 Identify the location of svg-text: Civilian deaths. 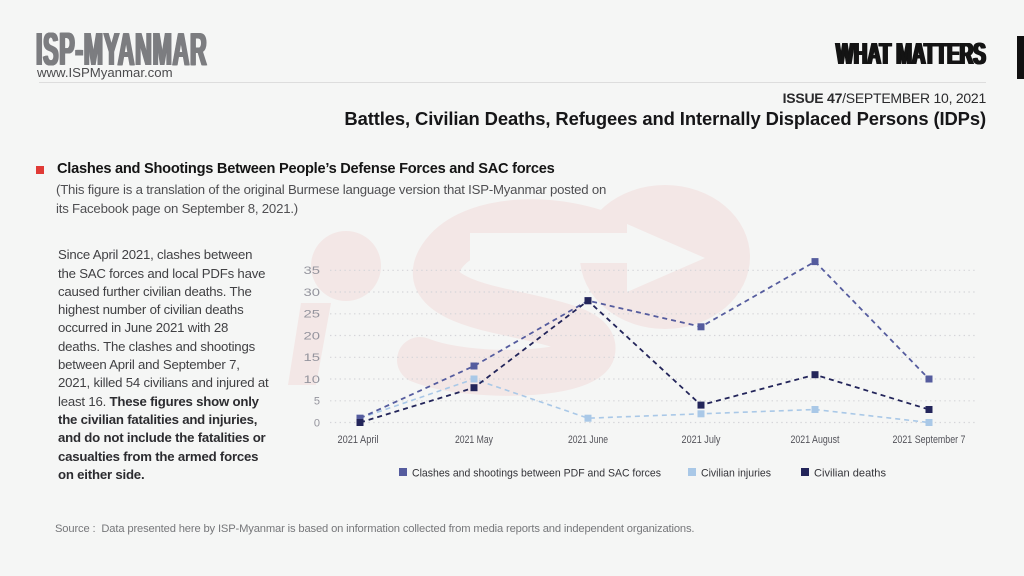
(850, 474).